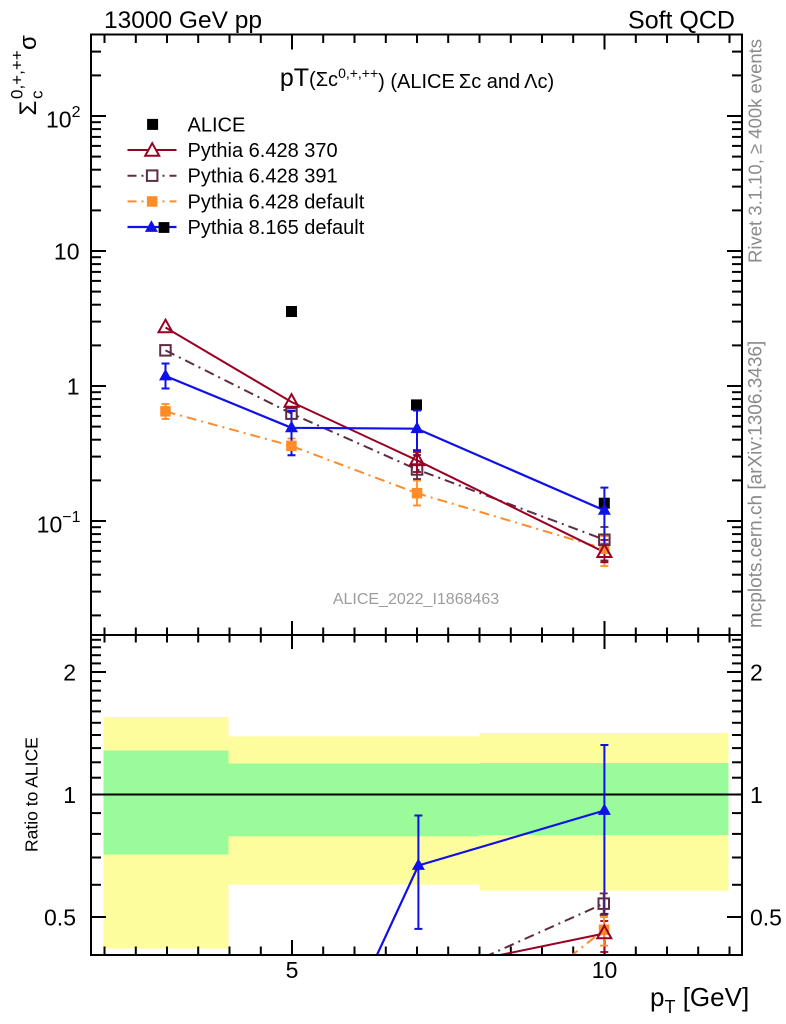 The image size is (786, 1024). I want to click on svg-text: c, so click(37, 94).